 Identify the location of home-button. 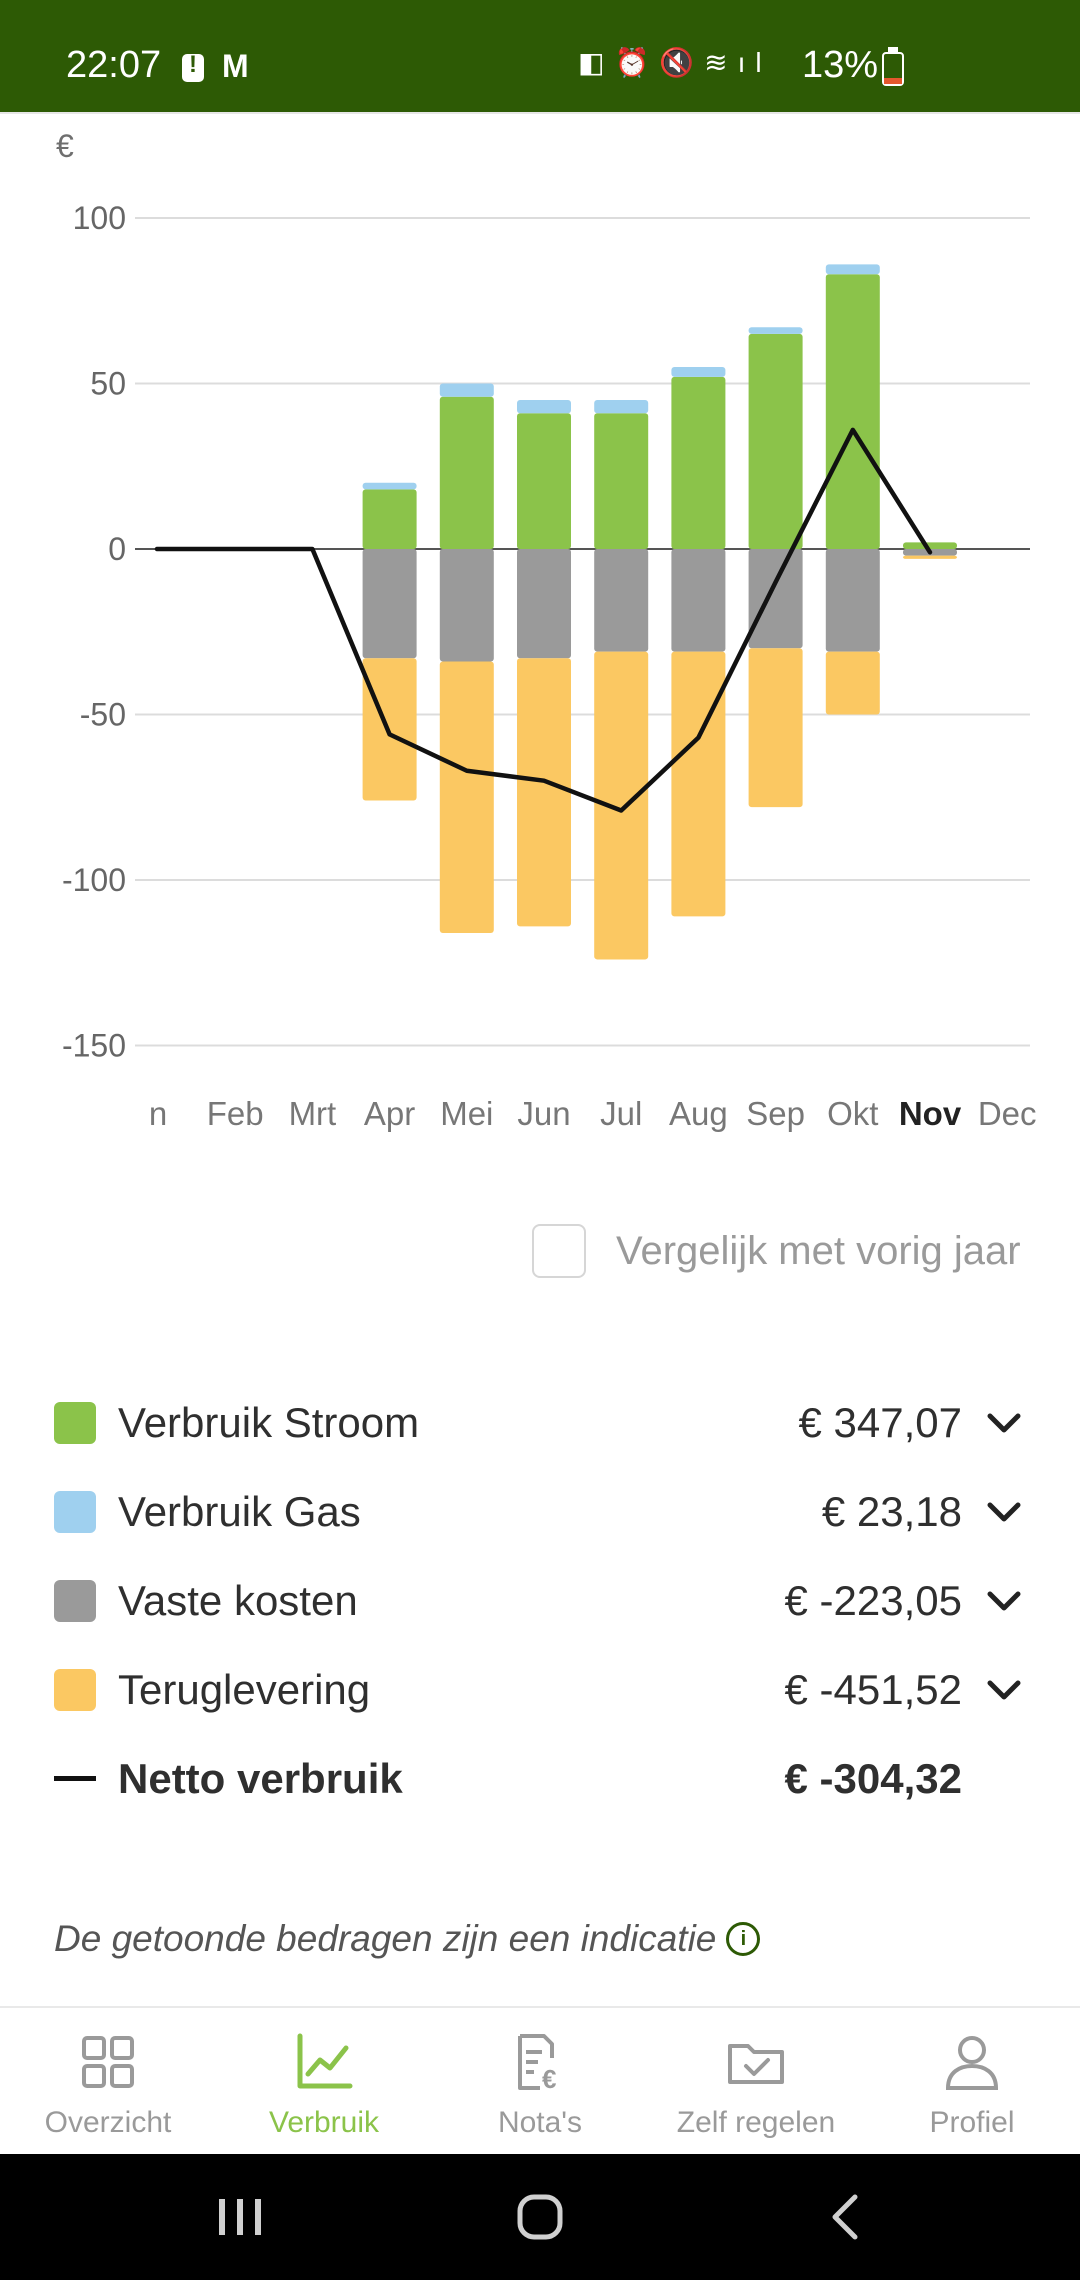
(540, 2217).